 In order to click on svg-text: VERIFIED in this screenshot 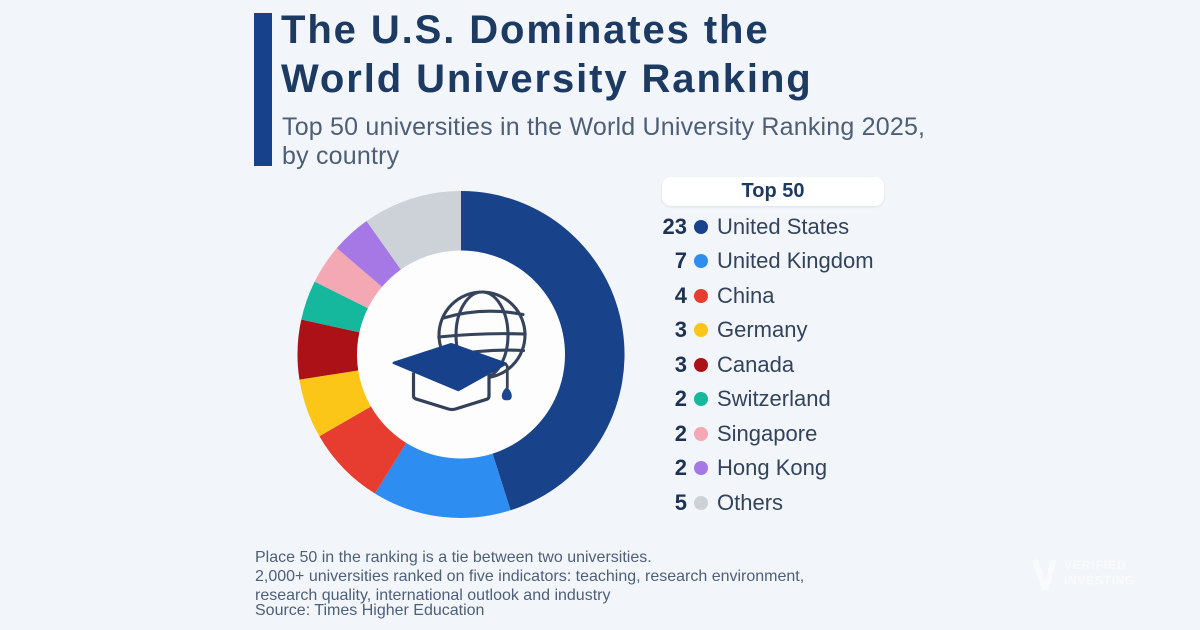, I will do `click(1095, 565)`.